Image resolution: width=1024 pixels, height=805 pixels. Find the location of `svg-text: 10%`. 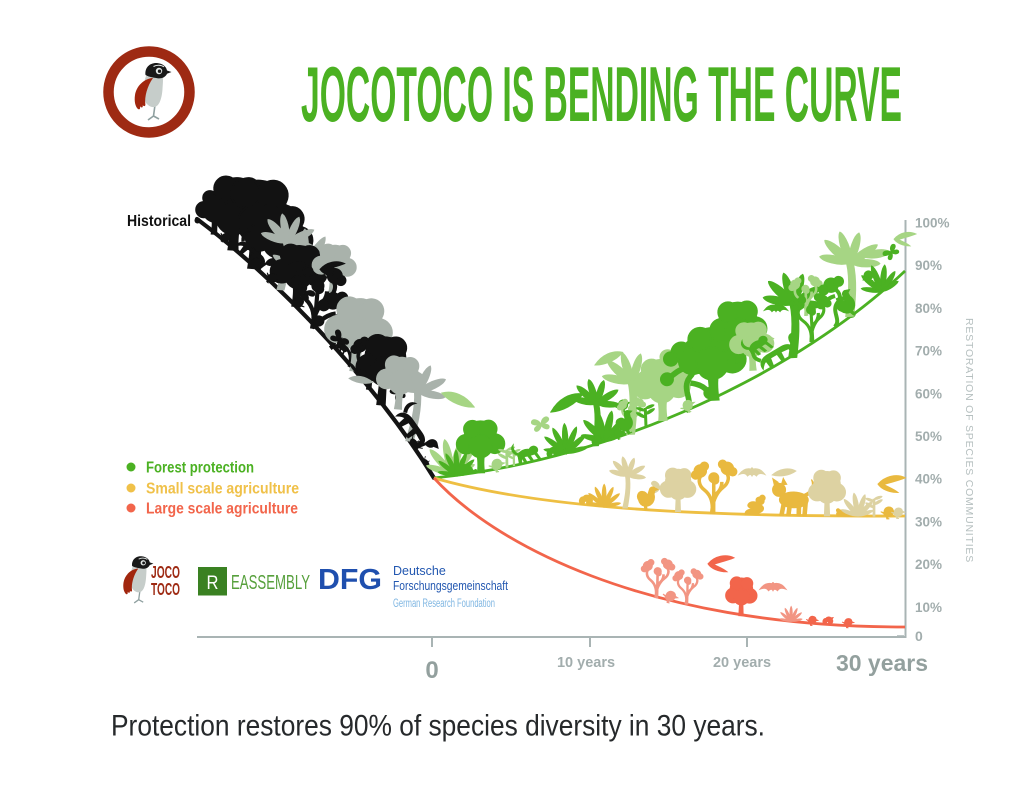

svg-text: 10% is located at coordinates (928, 607).